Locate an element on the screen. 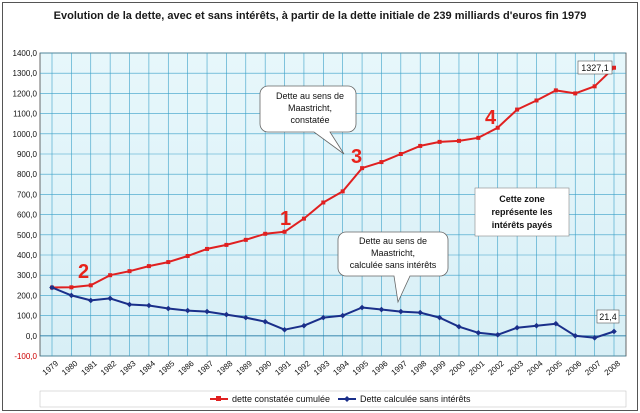 This screenshot has height=413, width=640. x-tick-label: 1993 is located at coordinates (322, 368).